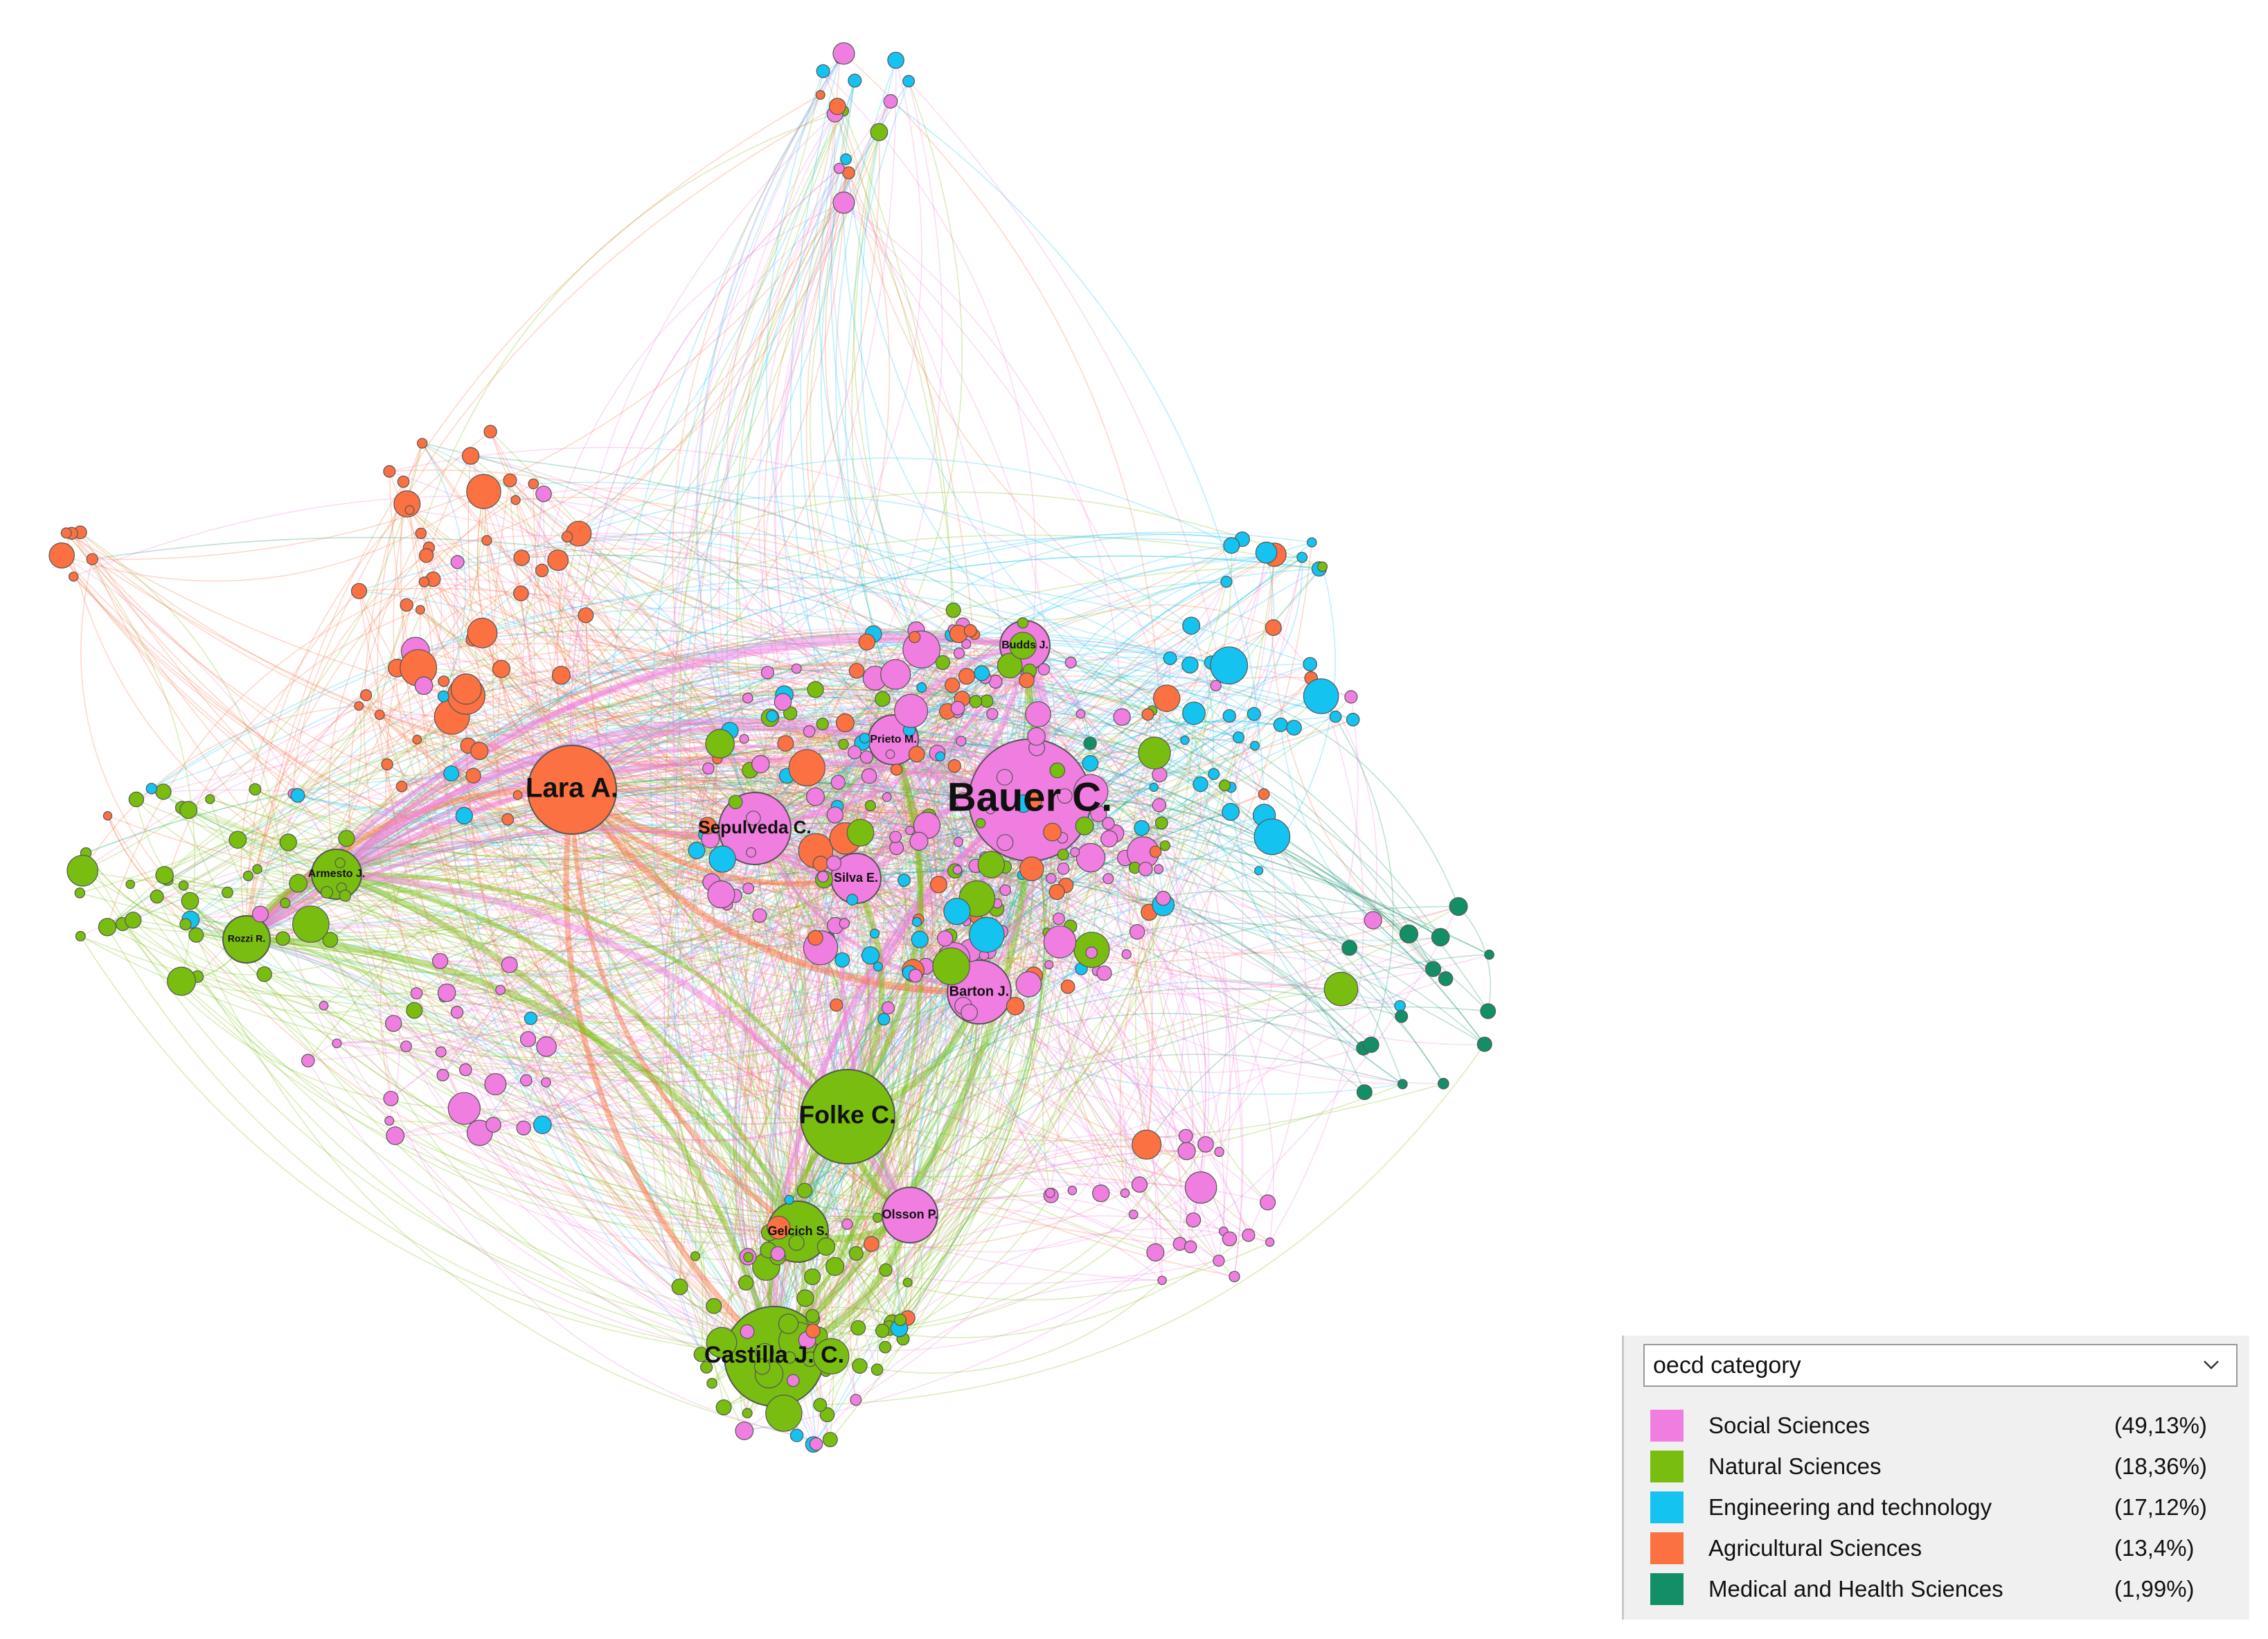  What do you see at coordinates (1940, 1365) in the screenshot?
I see `category-dropdown: oecd category` at bounding box center [1940, 1365].